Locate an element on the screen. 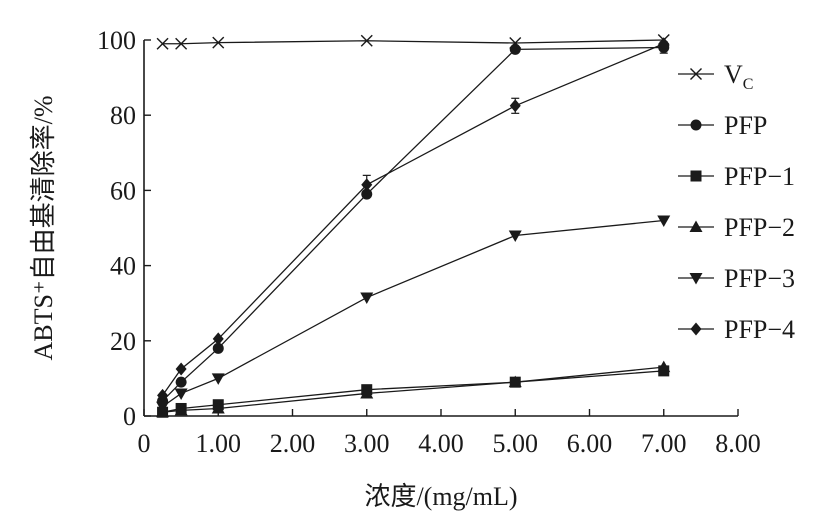  legend-label: PFP−2 is located at coordinates (759, 227).